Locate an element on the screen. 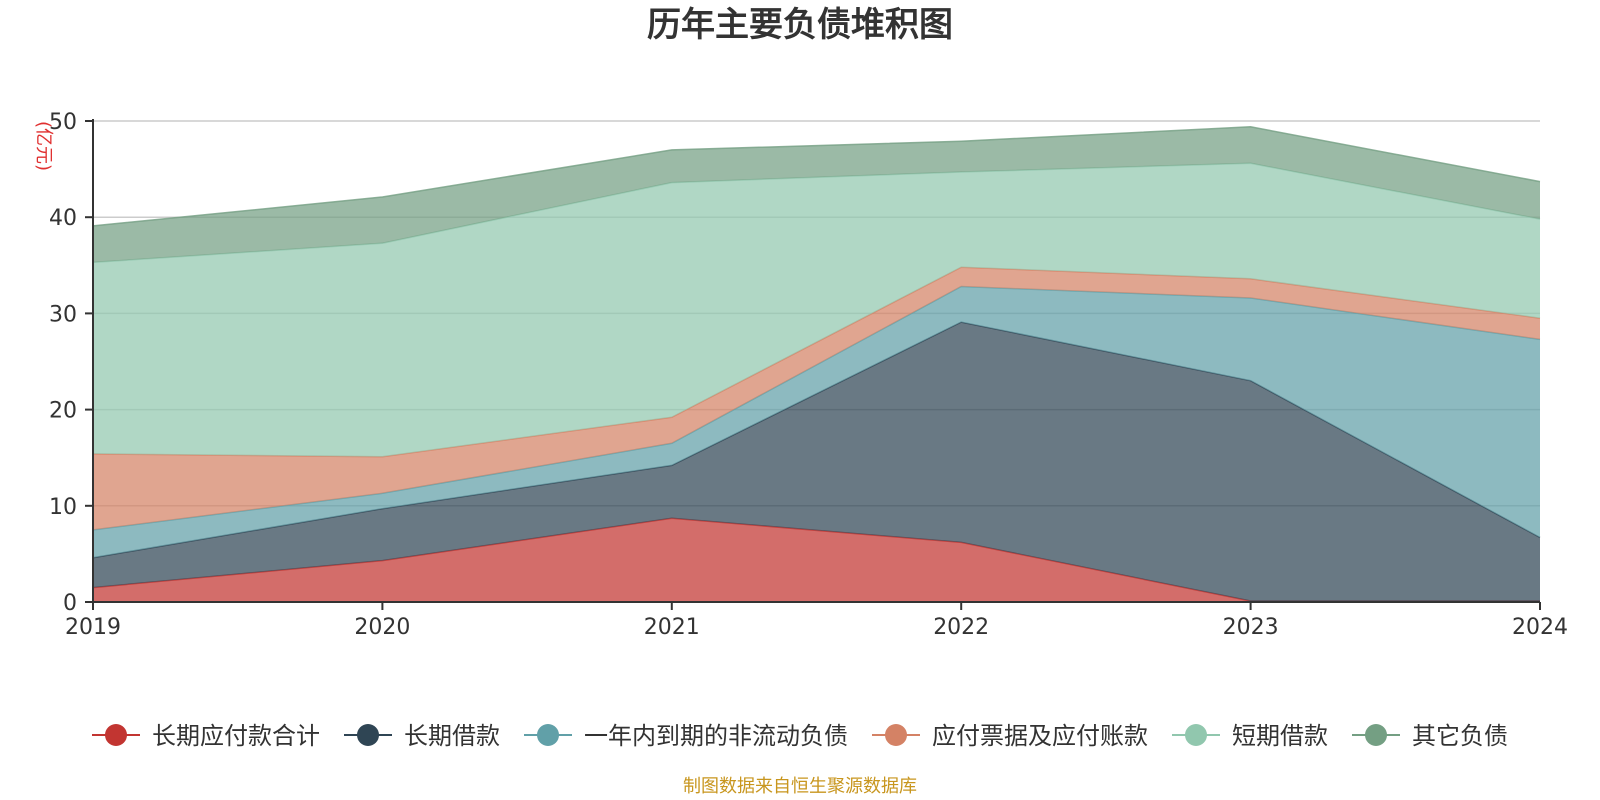  y-tick-label-40: 40 is located at coordinates (63, 218).